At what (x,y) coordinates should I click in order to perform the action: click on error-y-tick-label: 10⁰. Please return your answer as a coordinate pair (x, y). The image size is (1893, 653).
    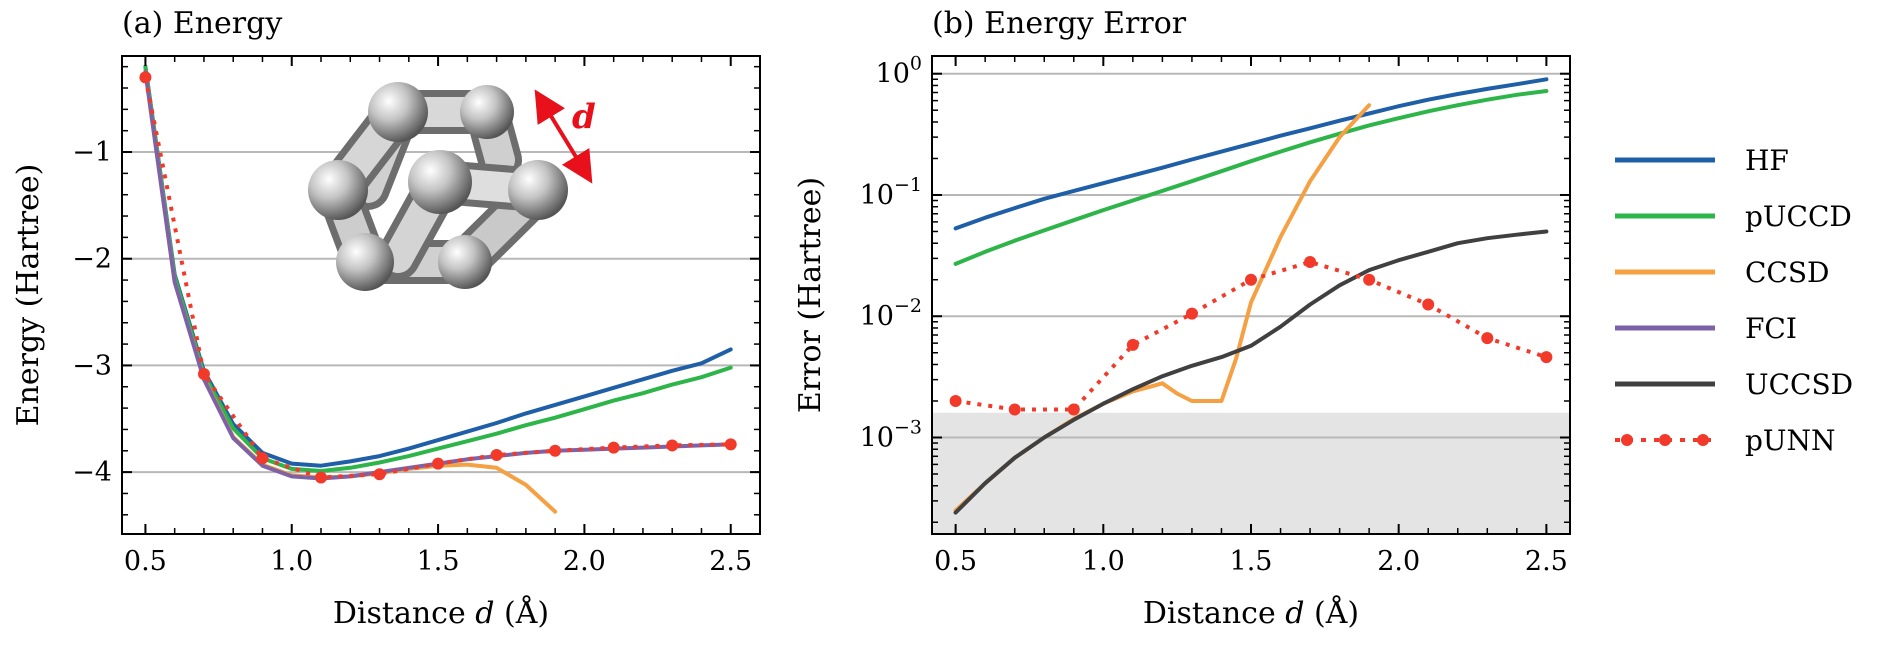
    Looking at the image, I should click on (899, 71).